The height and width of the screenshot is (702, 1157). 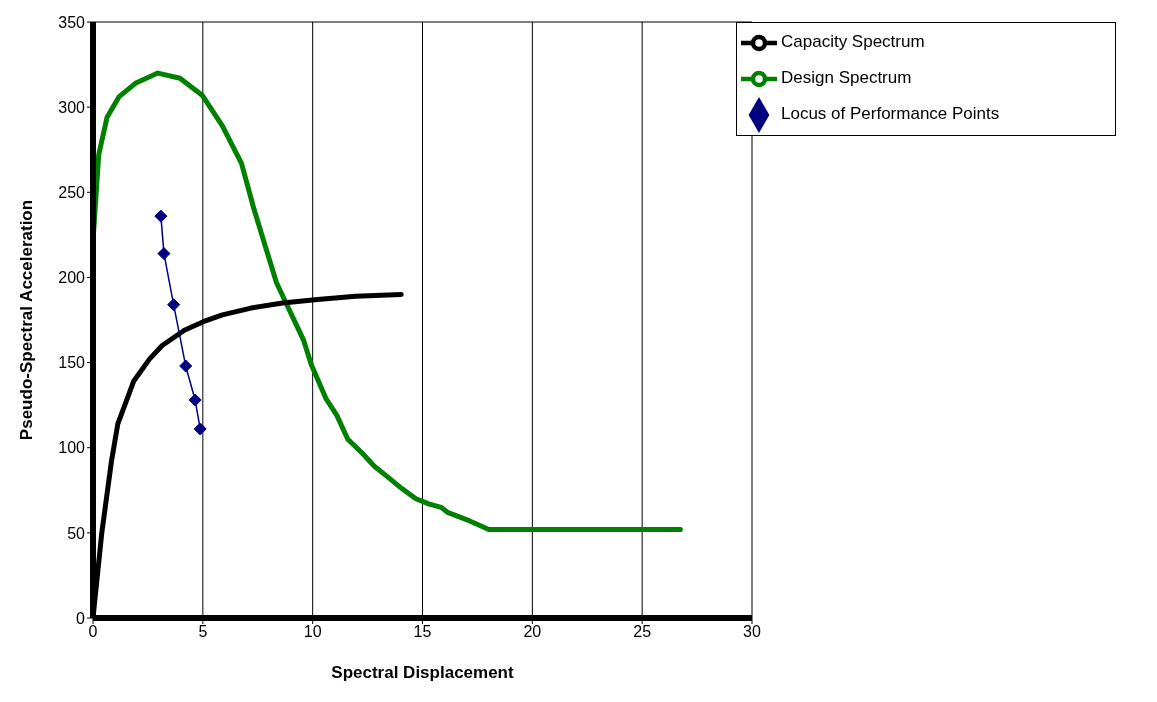 What do you see at coordinates (422, 632) in the screenshot?
I see `x-tick-label: 15` at bounding box center [422, 632].